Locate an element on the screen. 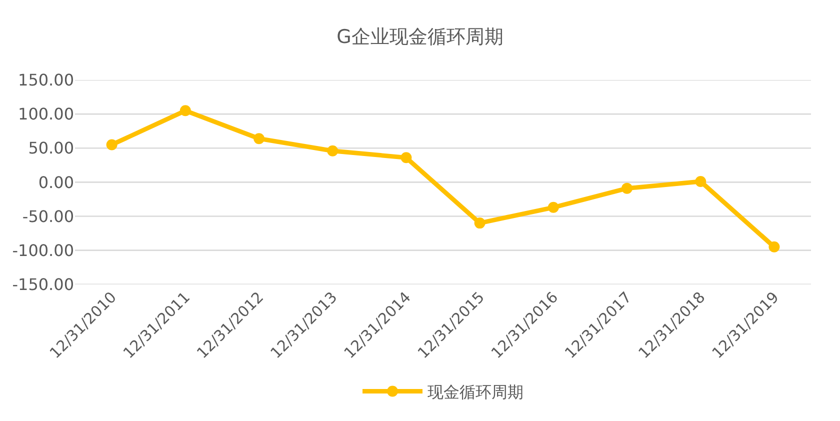 The height and width of the screenshot is (421, 840). y-tick-label: 50.00 is located at coordinates (51, 148).